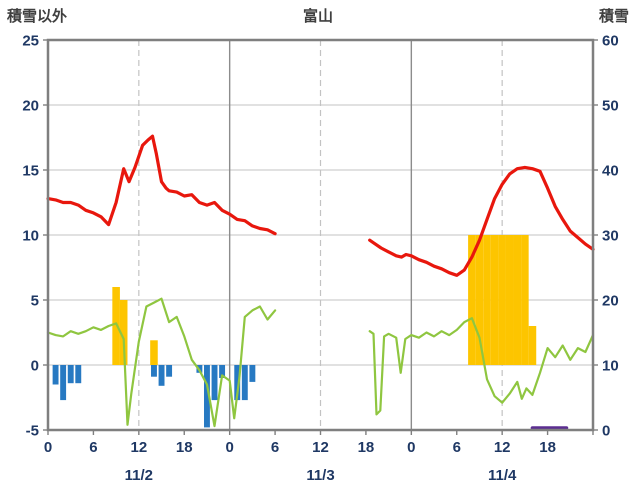 The width and height of the screenshot is (636, 501). I want to click on right-axis-title: 積雪, so click(613, 16).